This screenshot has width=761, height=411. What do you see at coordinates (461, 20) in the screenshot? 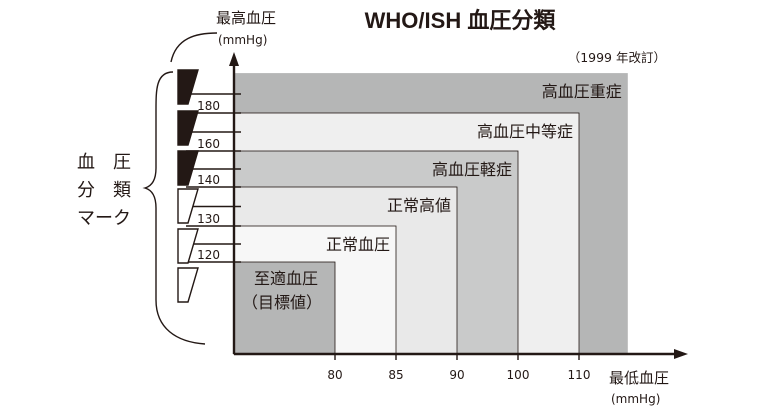
I see `chart-title: WHO/ISH 血圧分類` at bounding box center [461, 20].